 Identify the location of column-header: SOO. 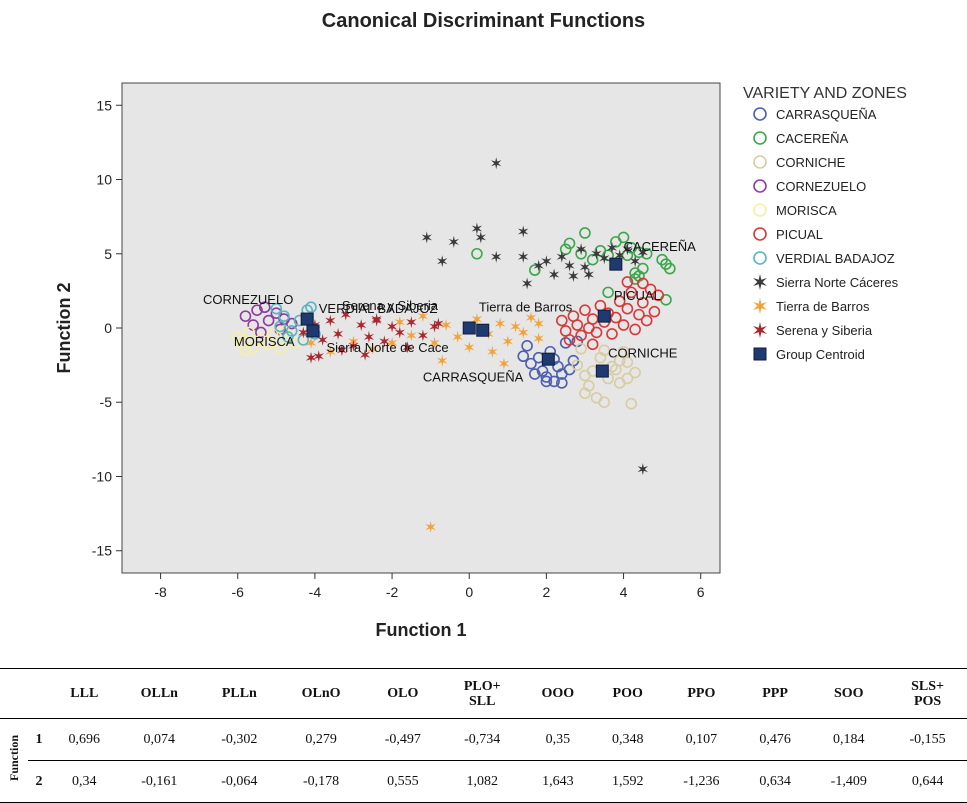
(849, 693).